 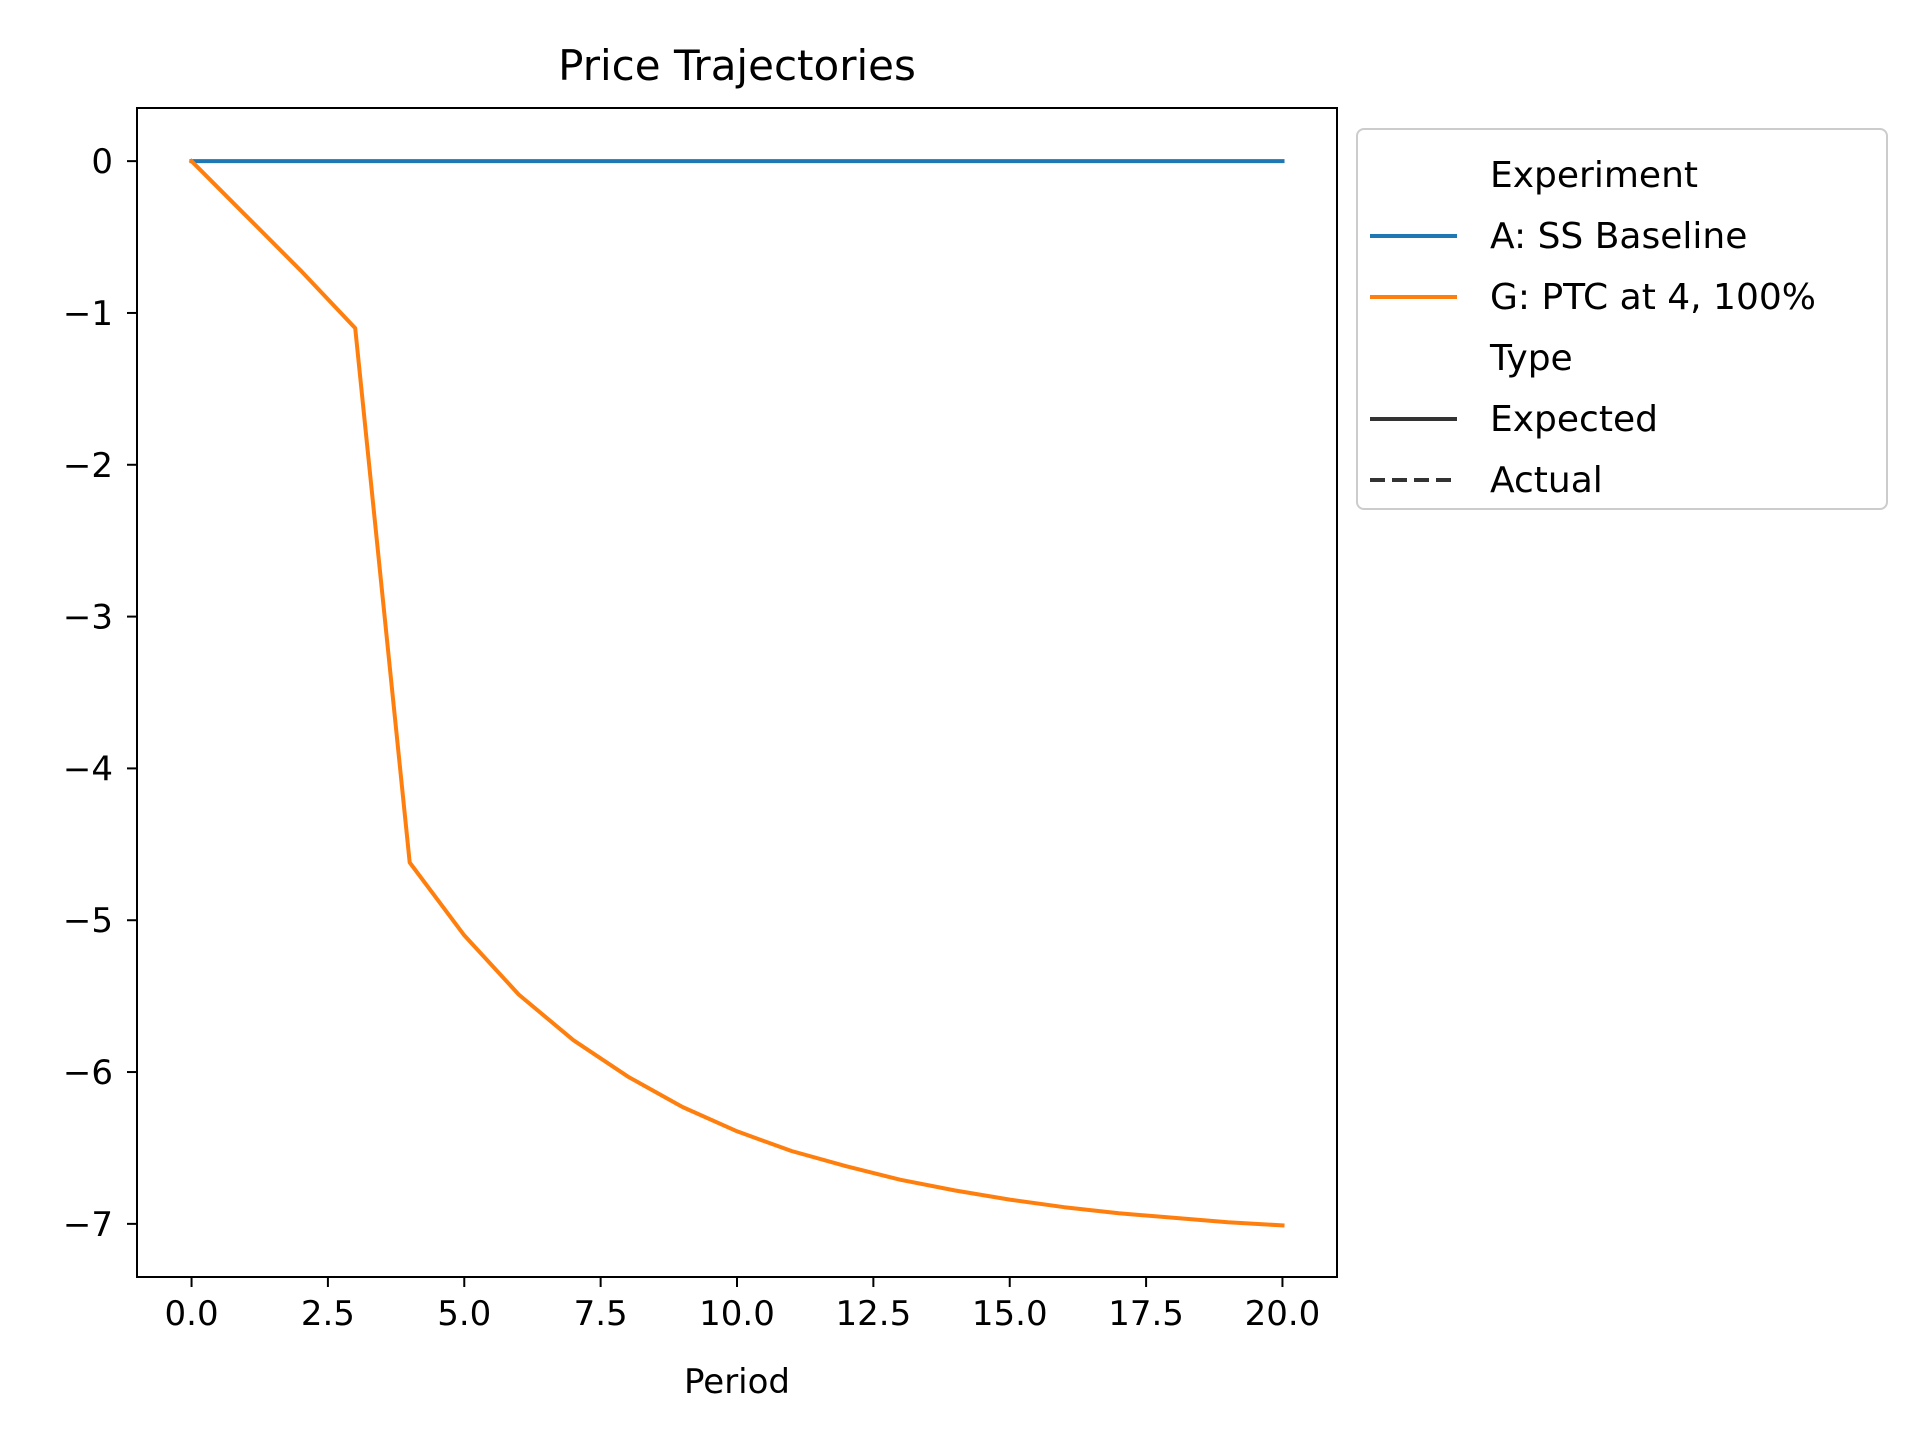 What do you see at coordinates (1653, 297) in the screenshot?
I see `legend-entry-label: G: PTC at 4, 100%` at bounding box center [1653, 297].